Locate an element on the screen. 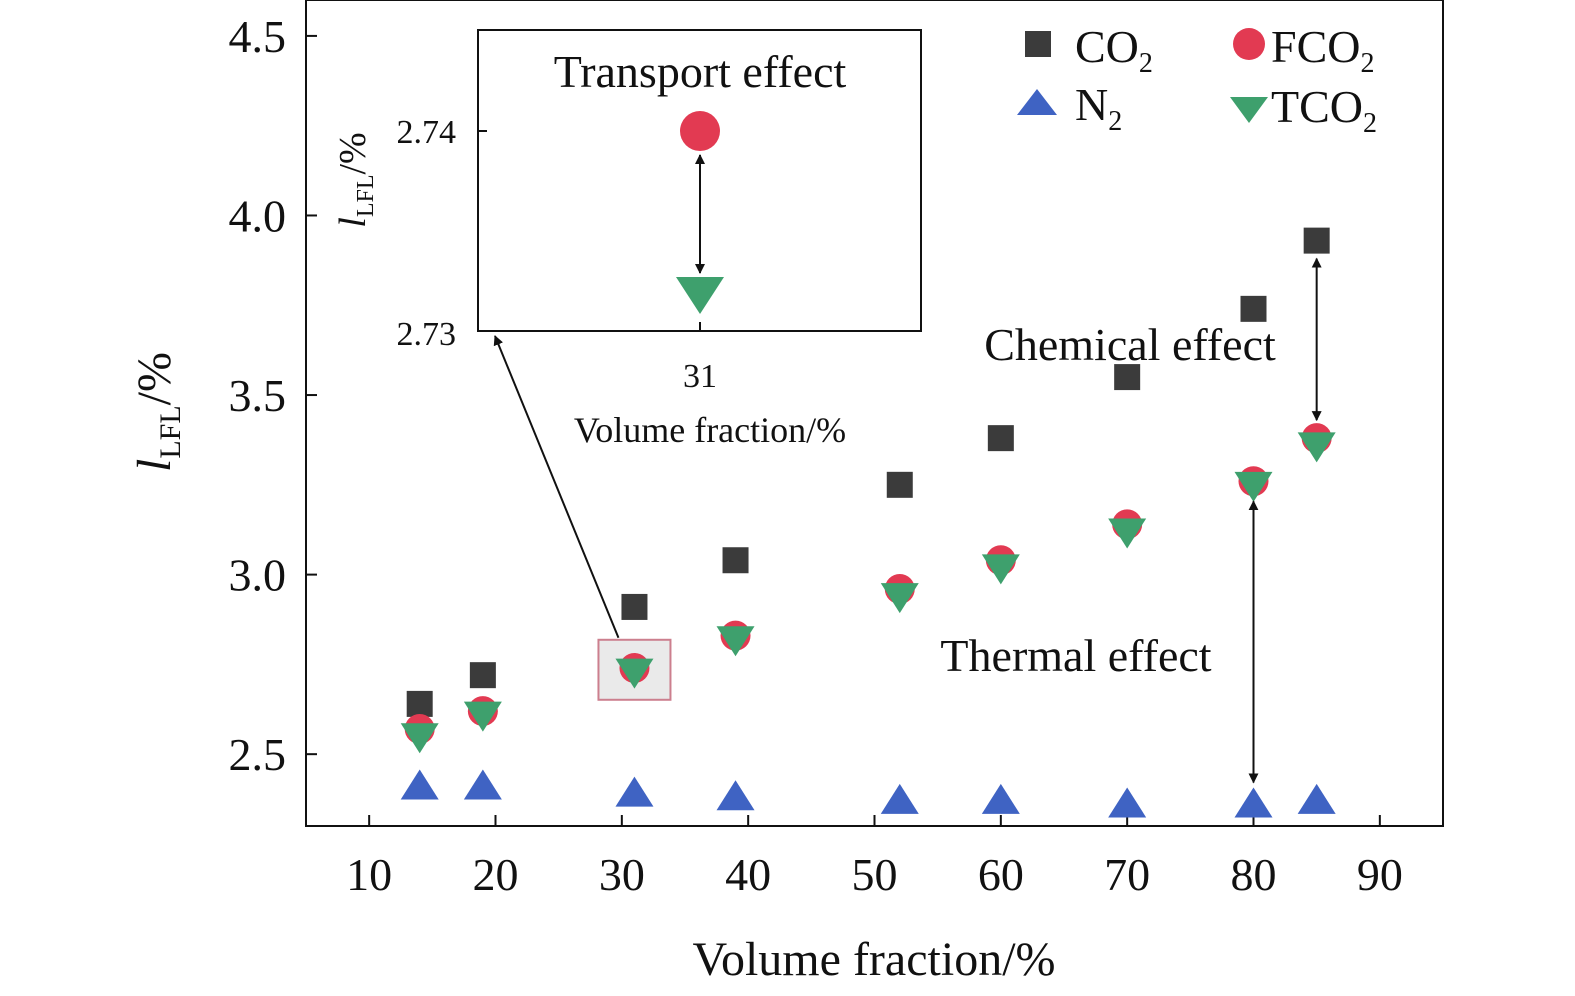 The height and width of the screenshot is (996, 1575). x-tick-label-40: 40 is located at coordinates (748, 874).